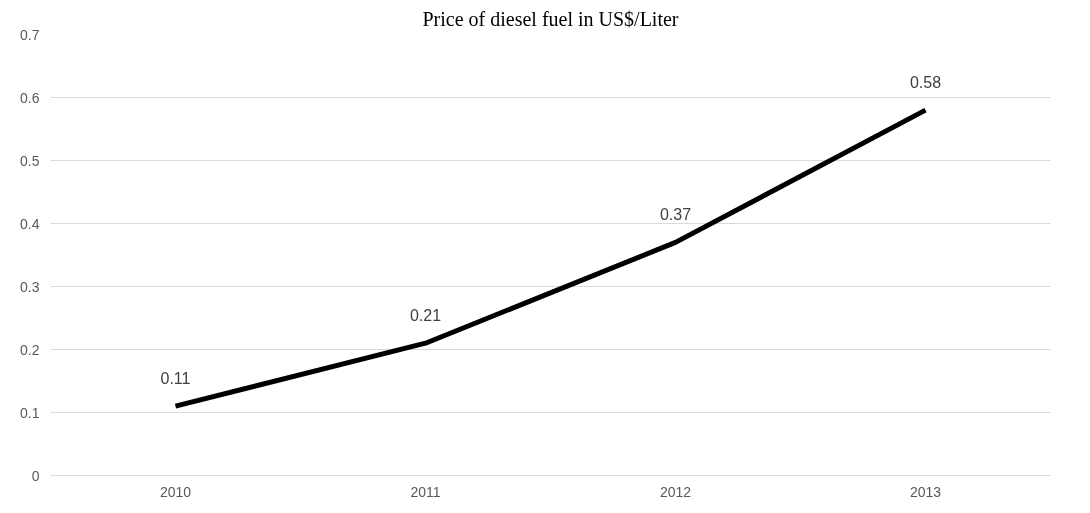 The width and height of the screenshot is (1090, 513). What do you see at coordinates (35, 475) in the screenshot?
I see `y-tick-label: 0` at bounding box center [35, 475].